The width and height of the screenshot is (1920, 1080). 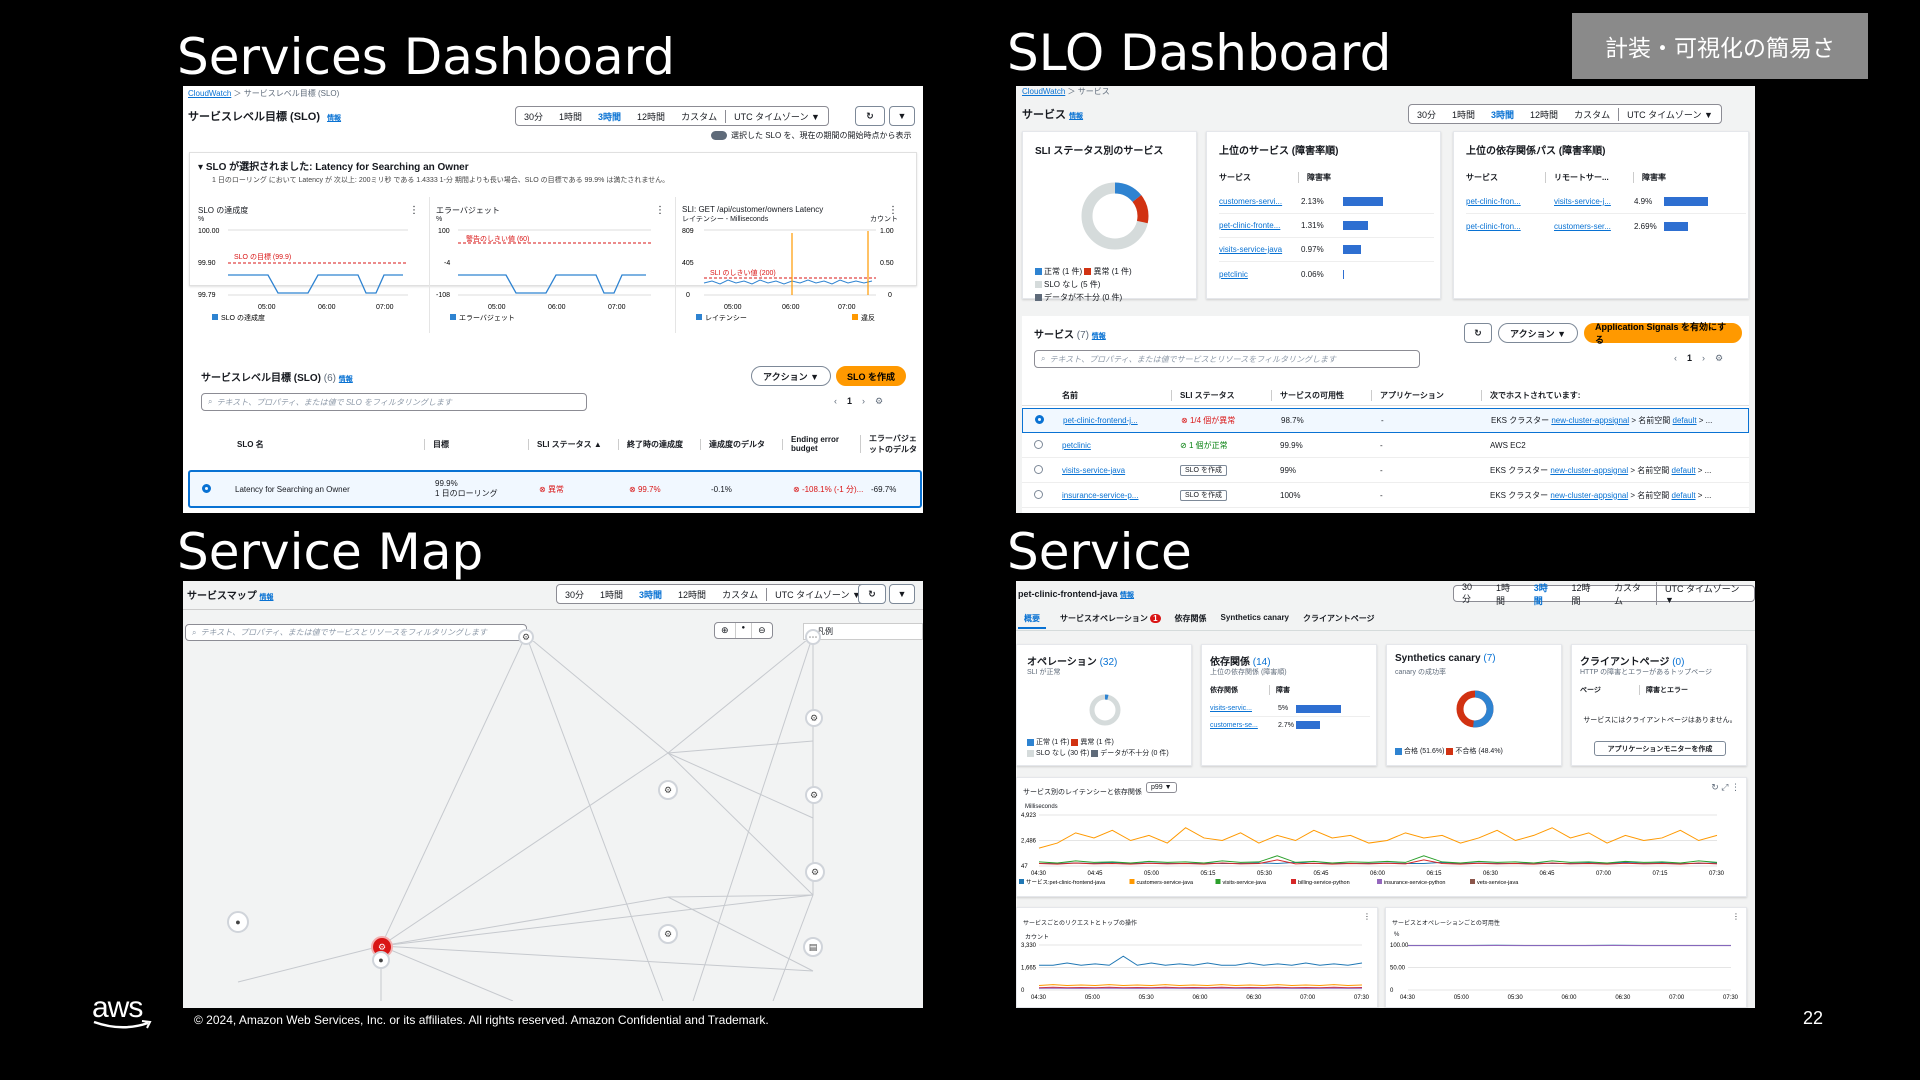 What do you see at coordinates (1322, 395) in the screenshot?
I see `column-header: サービスの可用性` at bounding box center [1322, 395].